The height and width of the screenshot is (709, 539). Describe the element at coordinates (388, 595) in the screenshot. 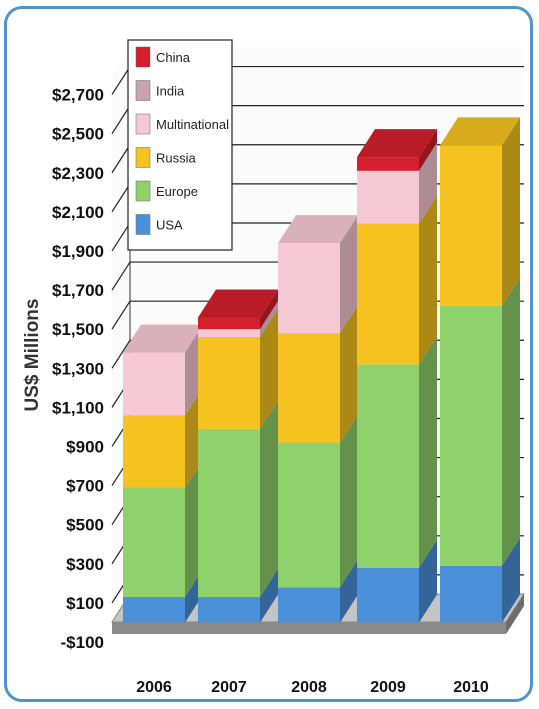

I see `bar-2009-usa` at that location.